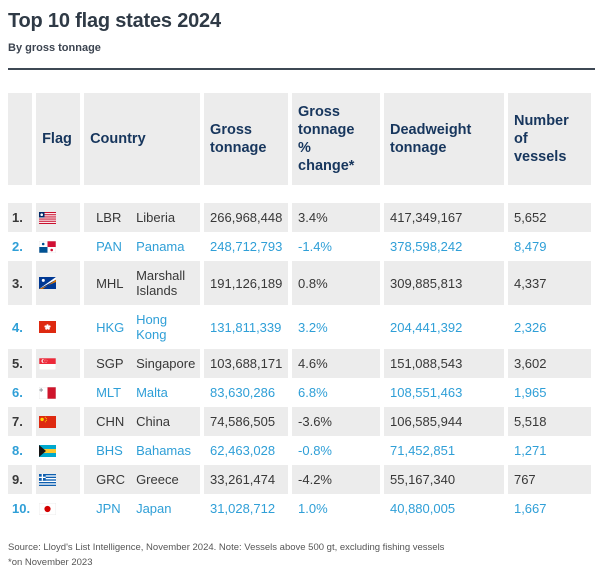  I want to click on country-name: Japan, so click(154, 508).